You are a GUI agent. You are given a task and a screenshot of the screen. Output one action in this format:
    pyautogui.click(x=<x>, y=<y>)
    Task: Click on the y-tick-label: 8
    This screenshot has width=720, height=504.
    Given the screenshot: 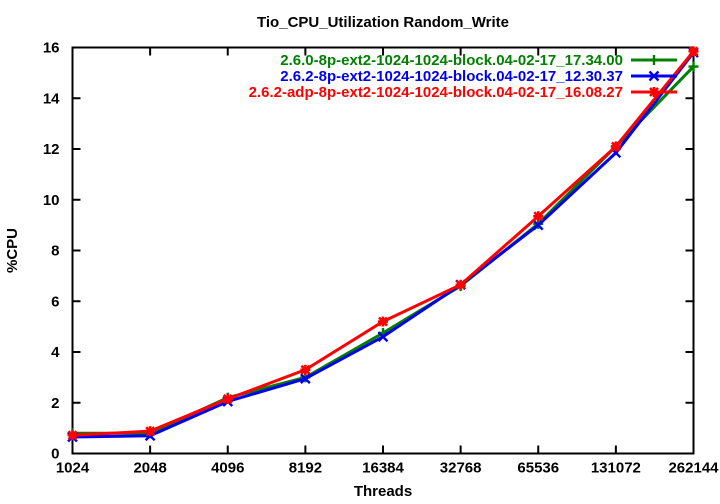 What is the action you would take?
    pyautogui.click(x=55, y=251)
    